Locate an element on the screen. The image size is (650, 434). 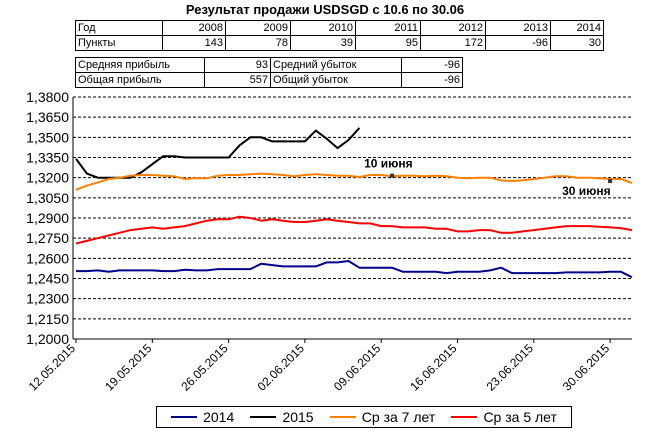
avg-loss-label: Средний убыток is located at coordinates (336, 65).